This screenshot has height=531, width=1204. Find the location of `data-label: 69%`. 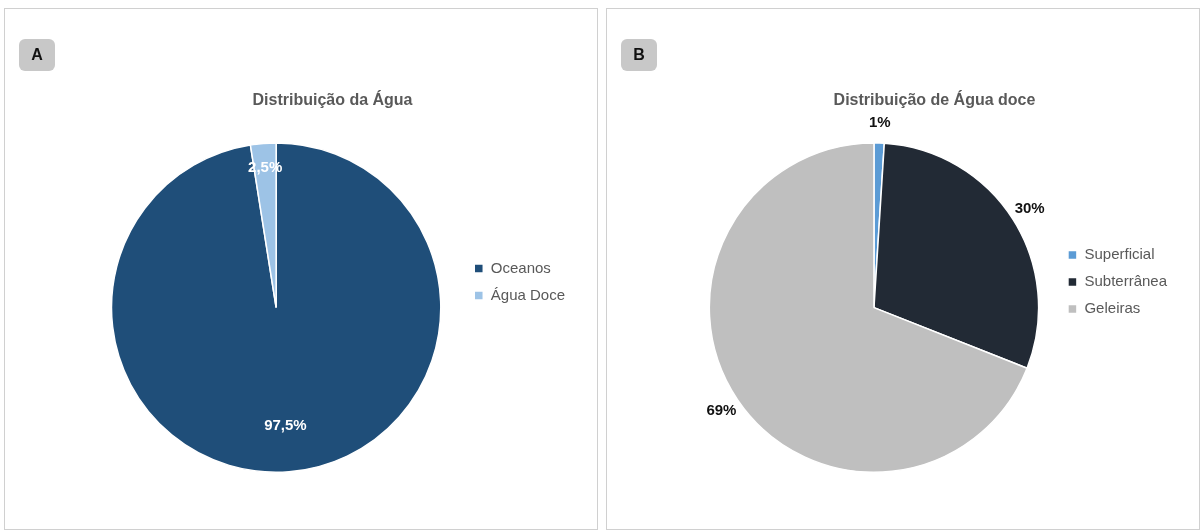

data-label: 69% is located at coordinates (721, 410).